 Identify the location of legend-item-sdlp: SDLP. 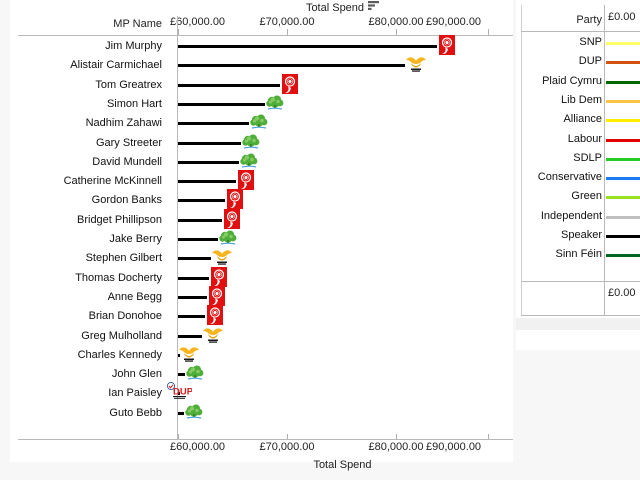
(578, 161).